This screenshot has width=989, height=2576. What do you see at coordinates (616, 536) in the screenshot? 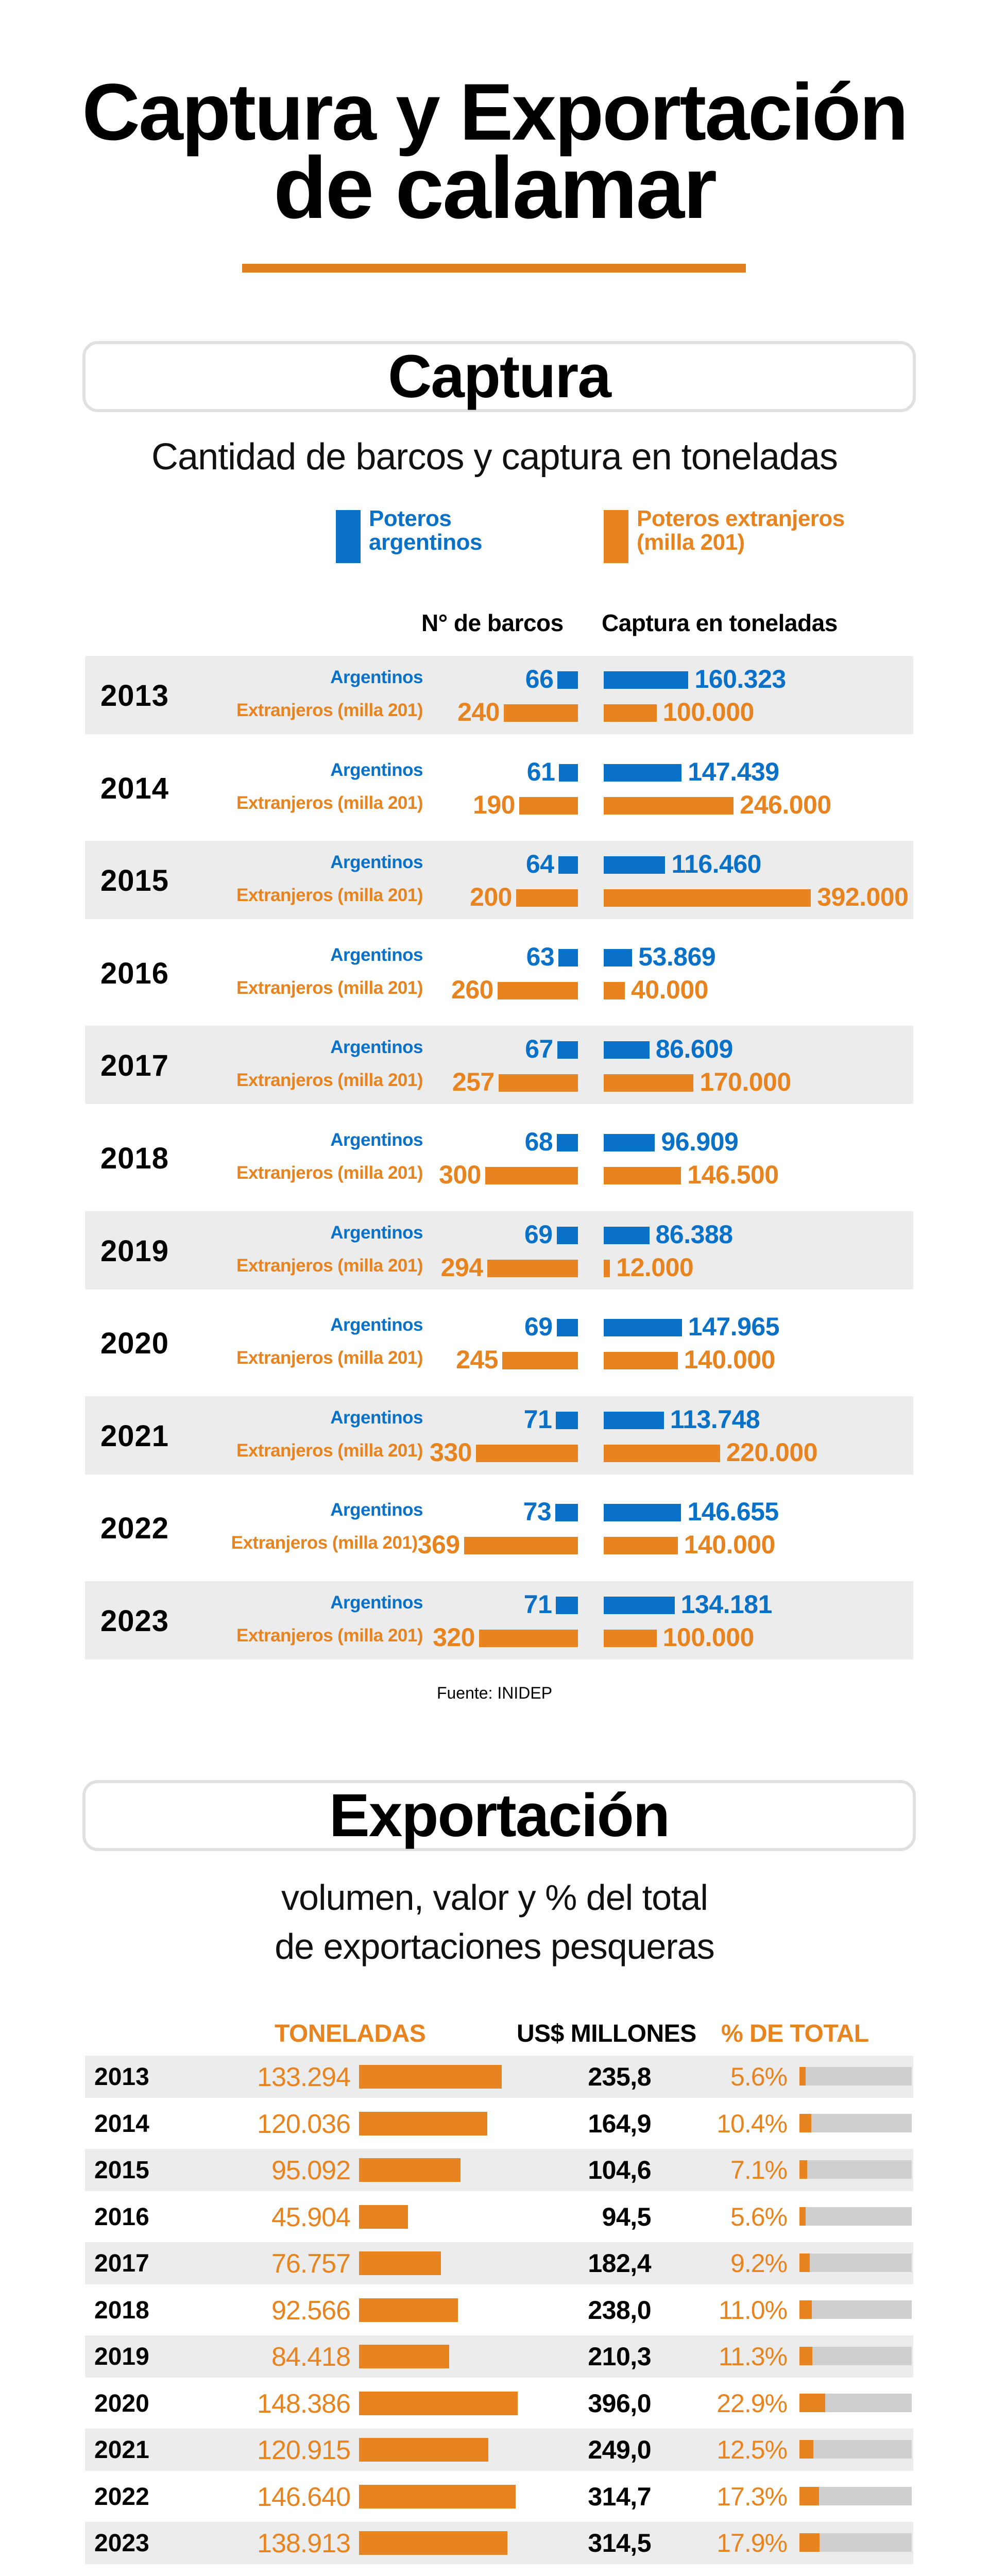
I see `legend-swatch-extranjeros` at bounding box center [616, 536].